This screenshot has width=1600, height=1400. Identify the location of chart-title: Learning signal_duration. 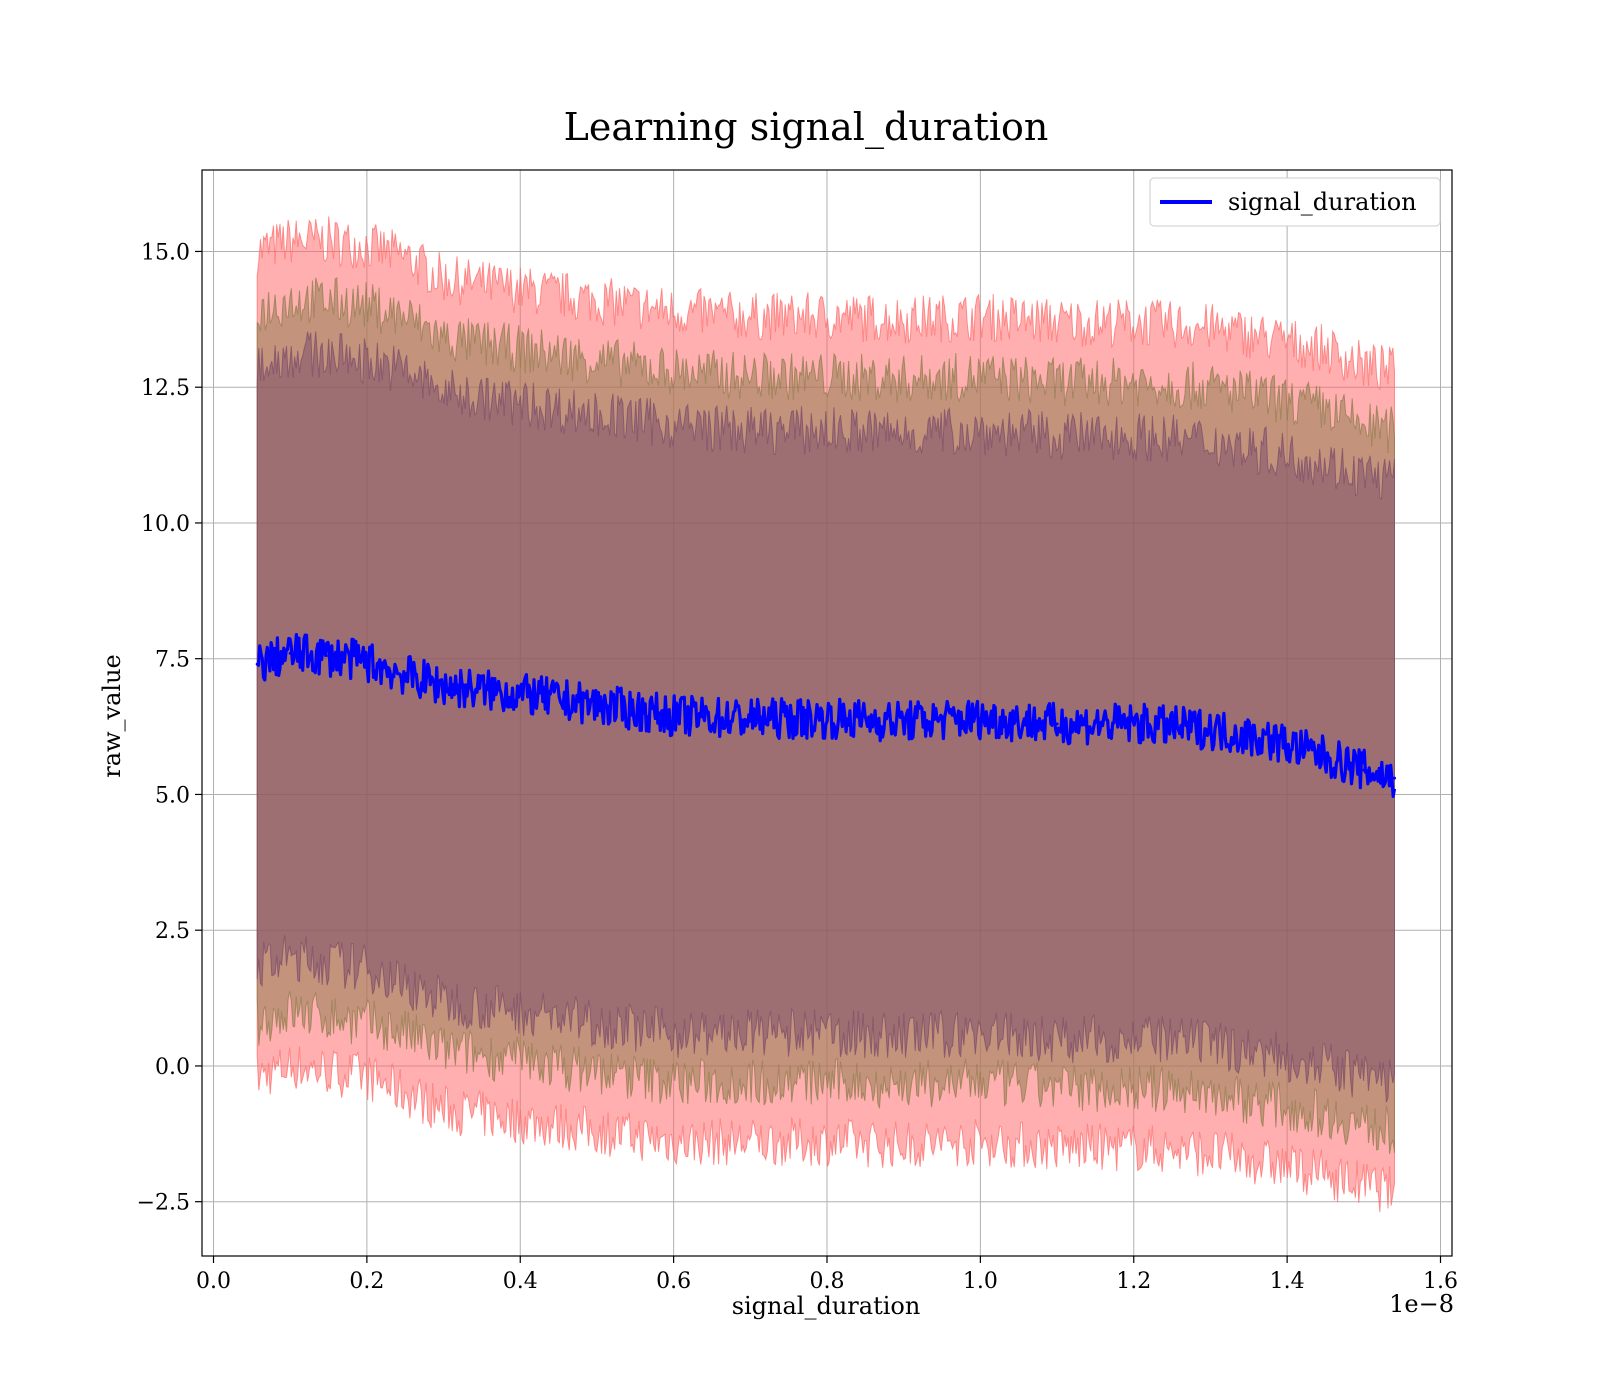
(806, 127).